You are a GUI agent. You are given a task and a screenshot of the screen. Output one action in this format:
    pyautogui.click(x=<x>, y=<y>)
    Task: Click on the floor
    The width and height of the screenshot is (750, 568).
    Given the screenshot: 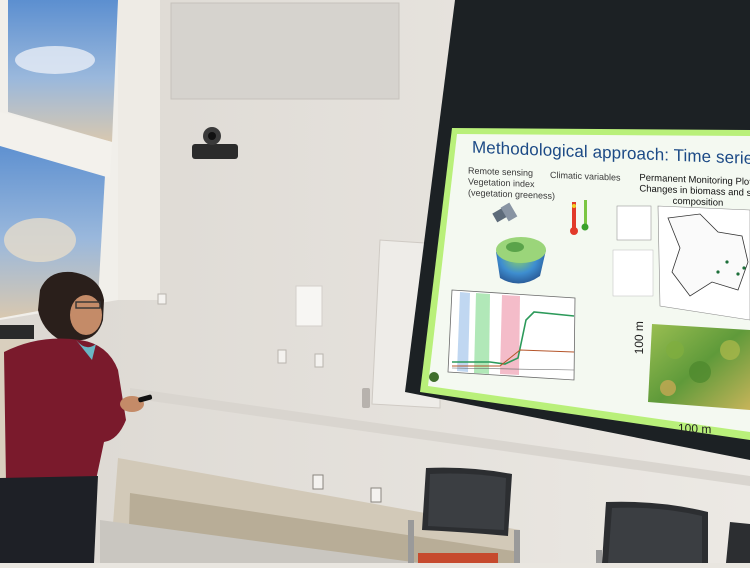 What is the action you would take?
    pyautogui.click(x=260, y=541)
    